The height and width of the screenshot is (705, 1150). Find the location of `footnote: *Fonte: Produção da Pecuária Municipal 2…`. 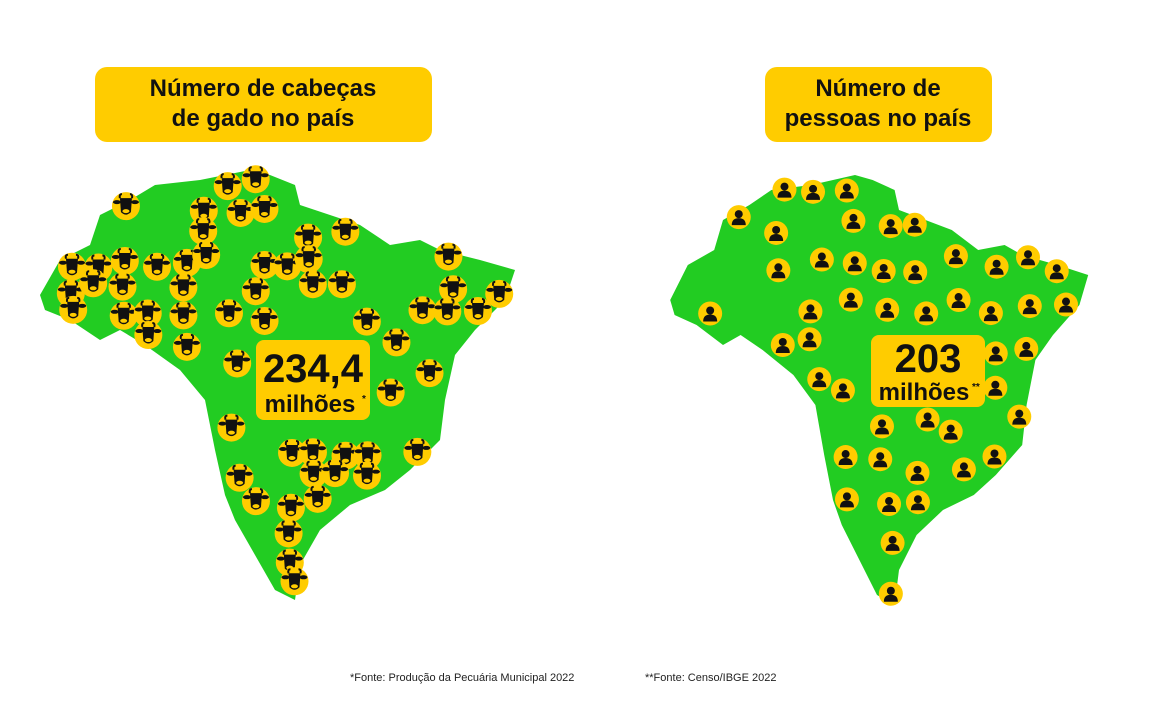

footnote: *Fonte: Produção da Pecuária Municipal 2… is located at coordinates (462, 678).